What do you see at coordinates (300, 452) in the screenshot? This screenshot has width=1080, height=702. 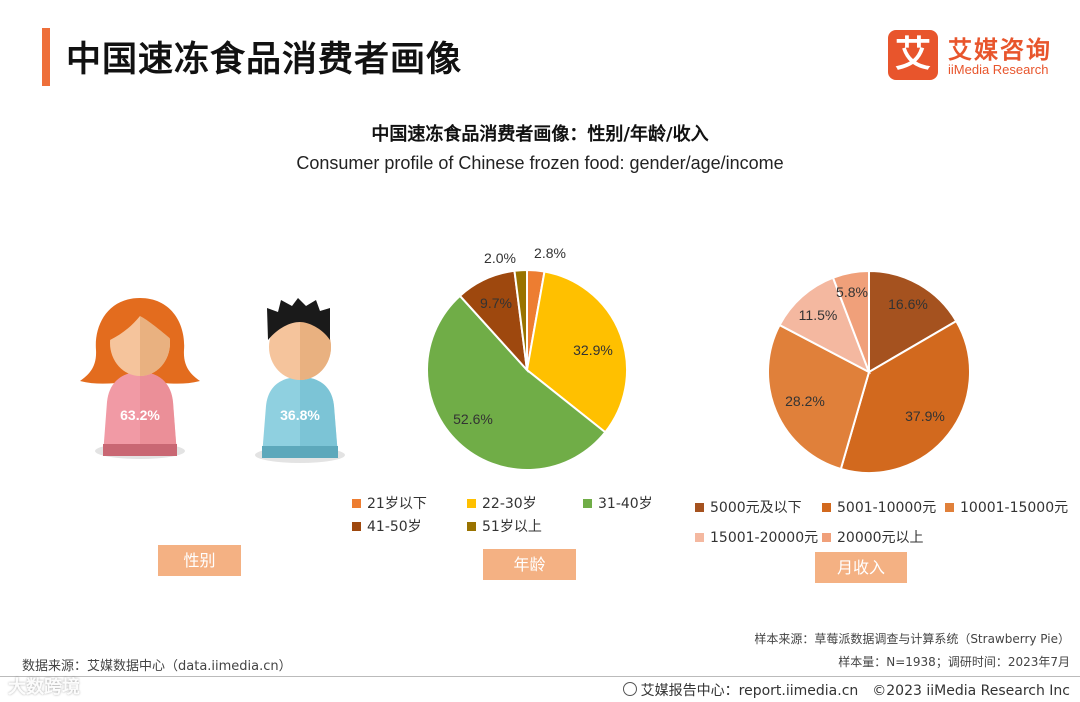 I see `male-base` at bounding box center [300, 452].